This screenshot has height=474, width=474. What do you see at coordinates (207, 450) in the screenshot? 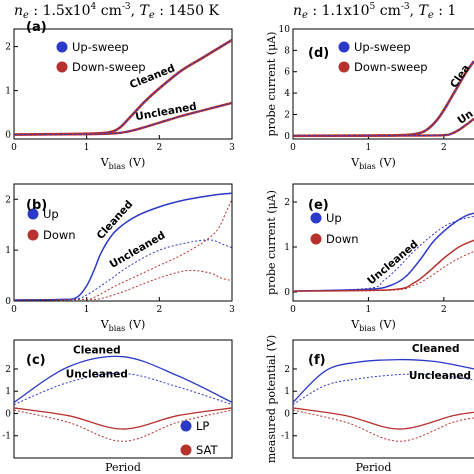
I see `legend-entry: SAT` at bounding box center [207, 450].